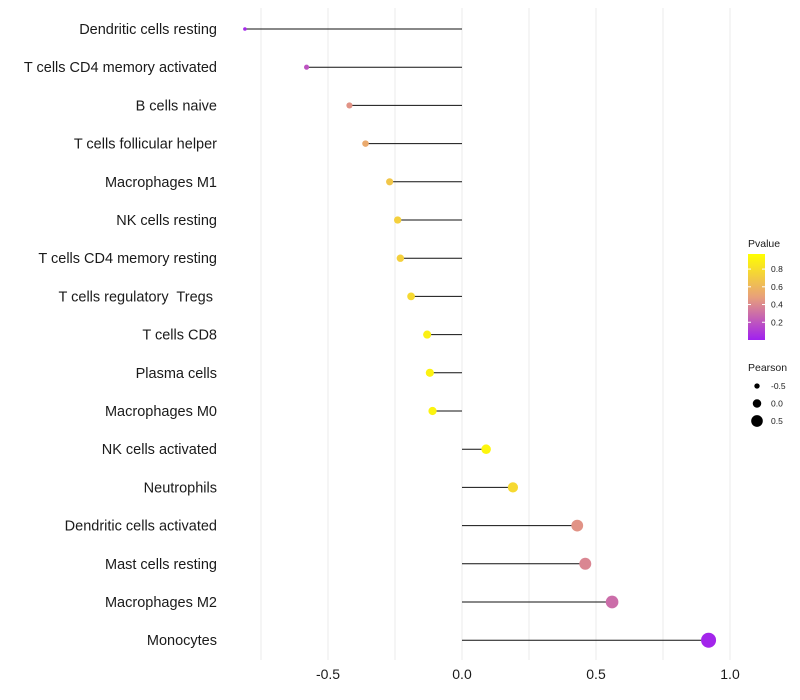  I want to click on x-axis-ticks: -0.5 0.0 0.5 1.0, so click(528, 674).